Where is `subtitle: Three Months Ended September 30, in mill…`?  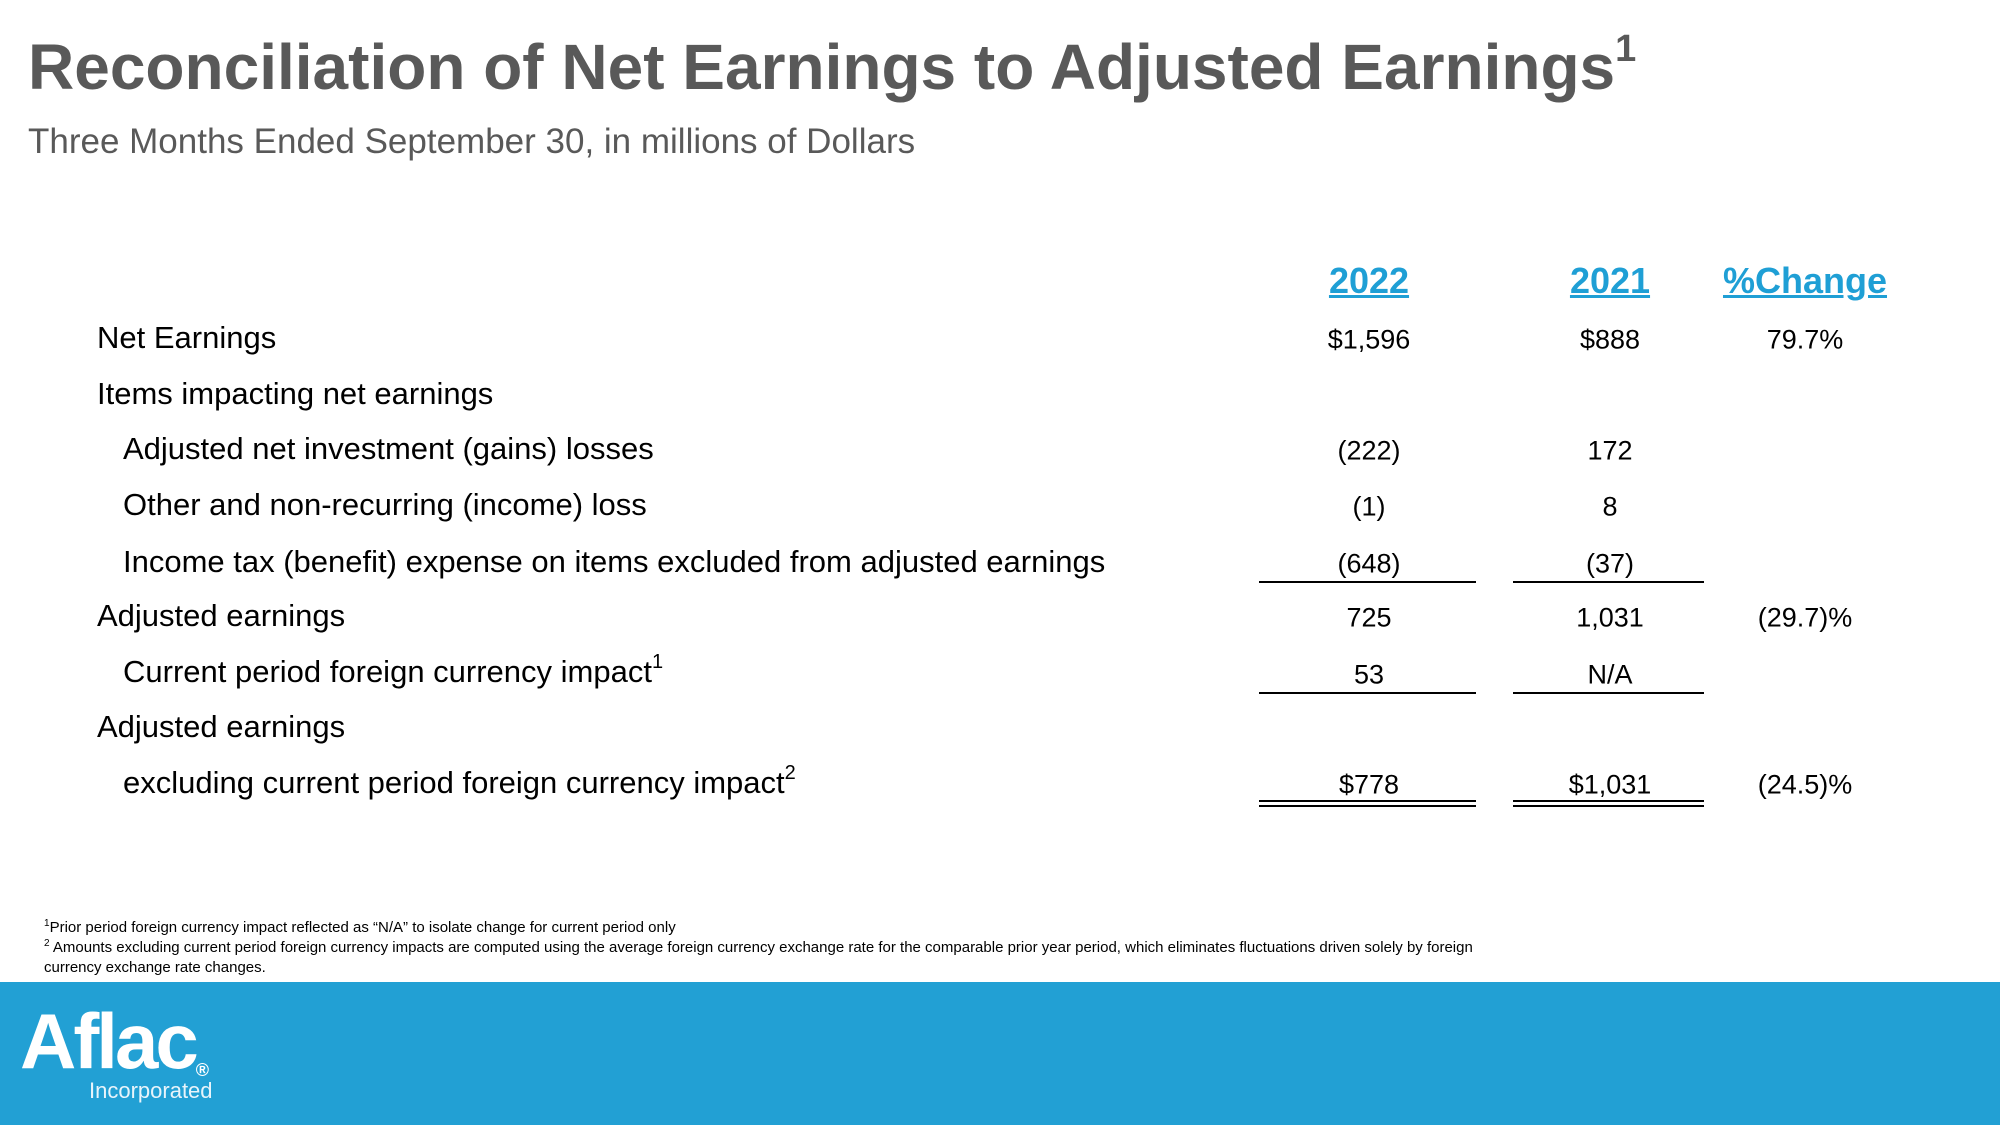 subtitle: Three Months Ended September 30, in mill… is located at coordinates (472, 141).